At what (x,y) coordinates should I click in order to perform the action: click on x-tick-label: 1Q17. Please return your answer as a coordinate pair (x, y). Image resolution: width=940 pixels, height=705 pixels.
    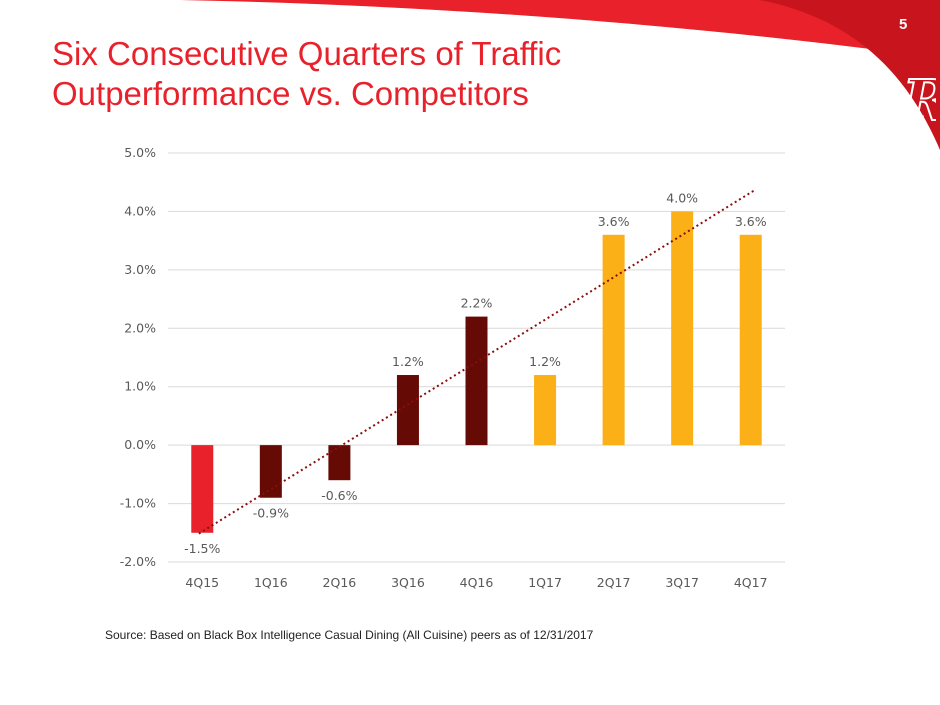
    Looking at the image, I should click on (545, 582).